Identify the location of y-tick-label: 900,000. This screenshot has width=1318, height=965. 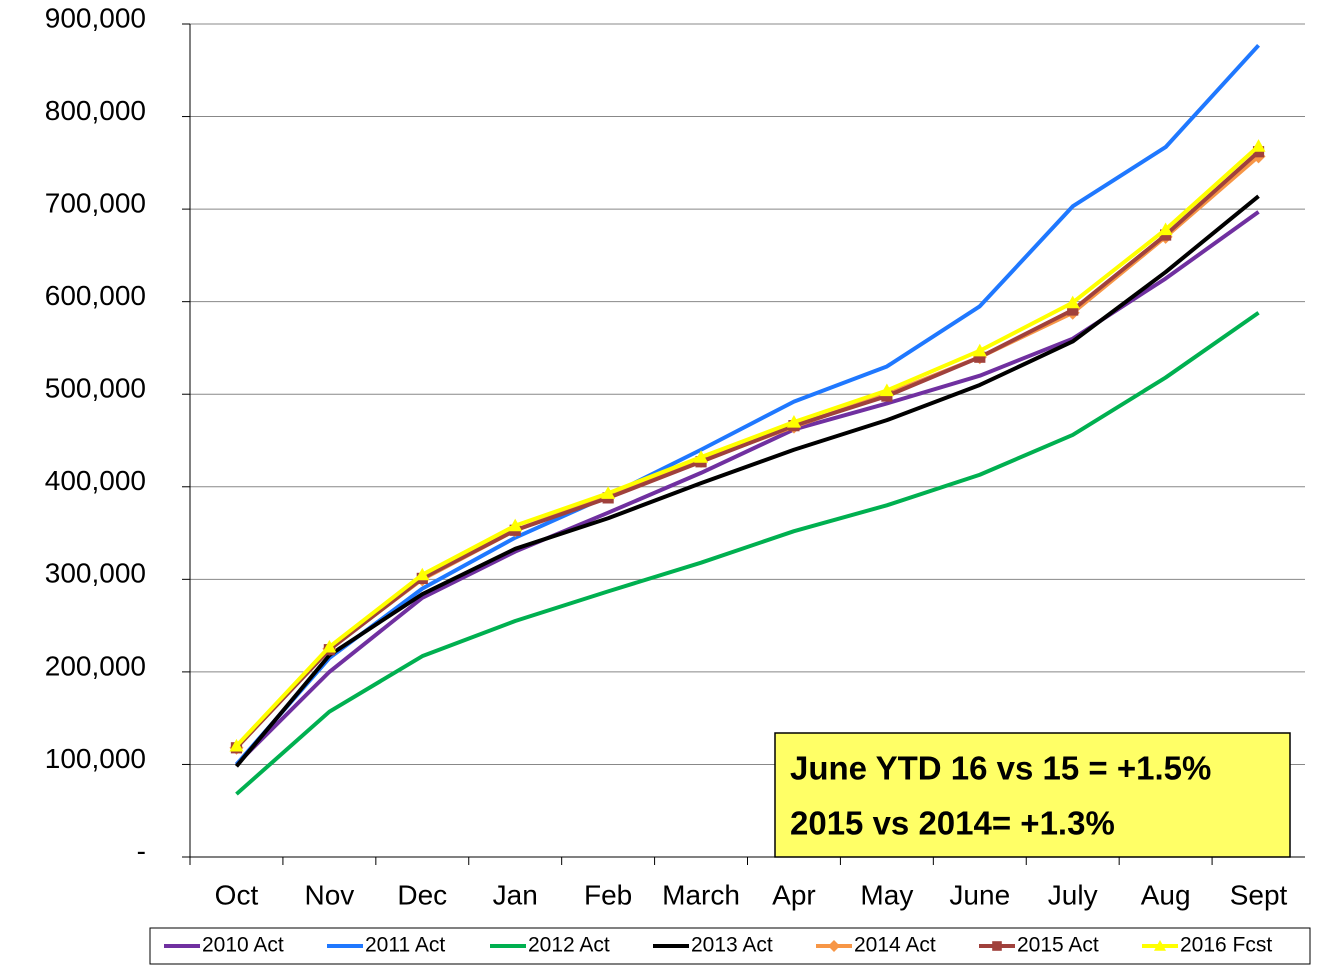
(95, 17).